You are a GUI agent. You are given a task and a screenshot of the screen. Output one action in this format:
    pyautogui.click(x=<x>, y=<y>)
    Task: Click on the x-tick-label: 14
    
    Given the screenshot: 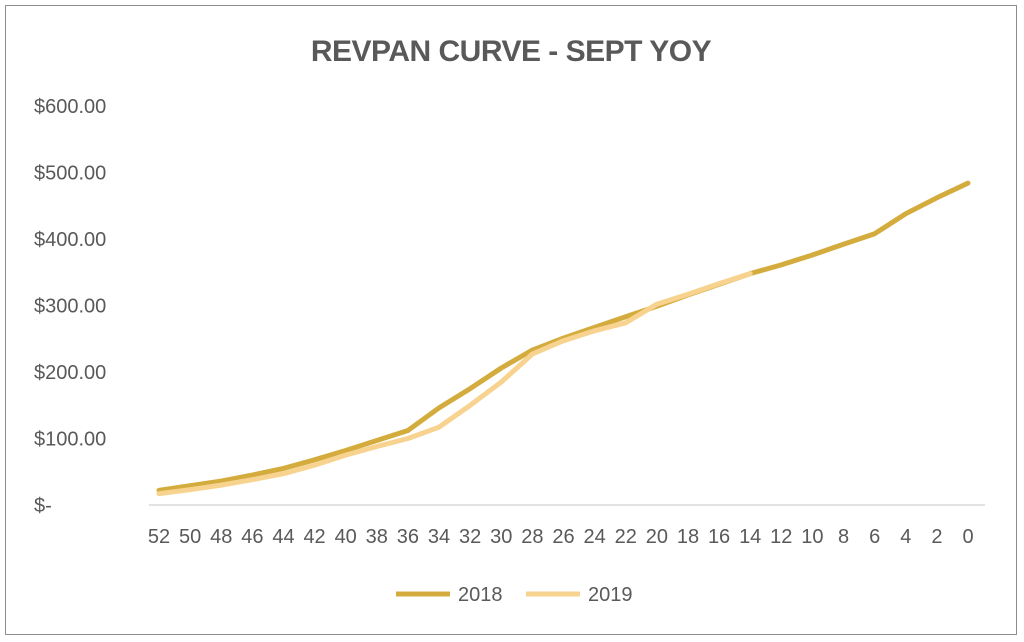 What is the action you would take?
    pyautogui.click(x=750, y=537)
    